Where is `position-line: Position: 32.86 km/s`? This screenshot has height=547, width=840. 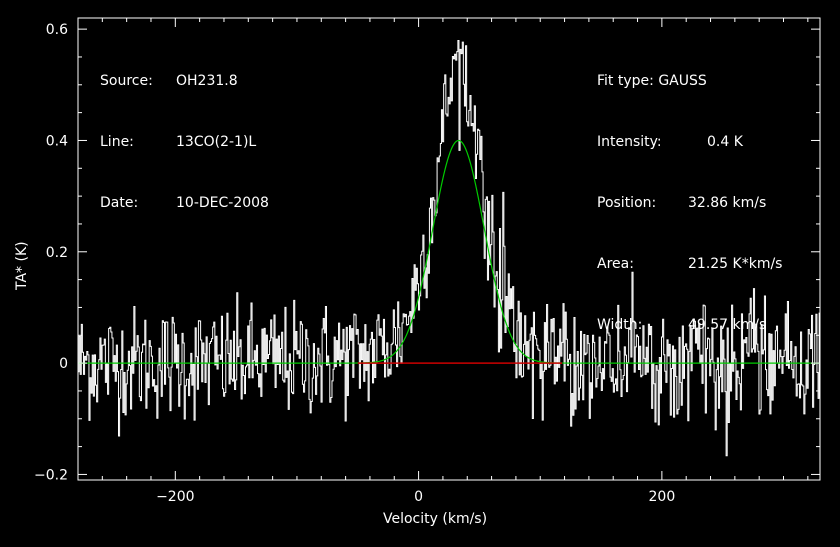 position-line: Position: 32.86 km/s is located at coordinates (682, 203).